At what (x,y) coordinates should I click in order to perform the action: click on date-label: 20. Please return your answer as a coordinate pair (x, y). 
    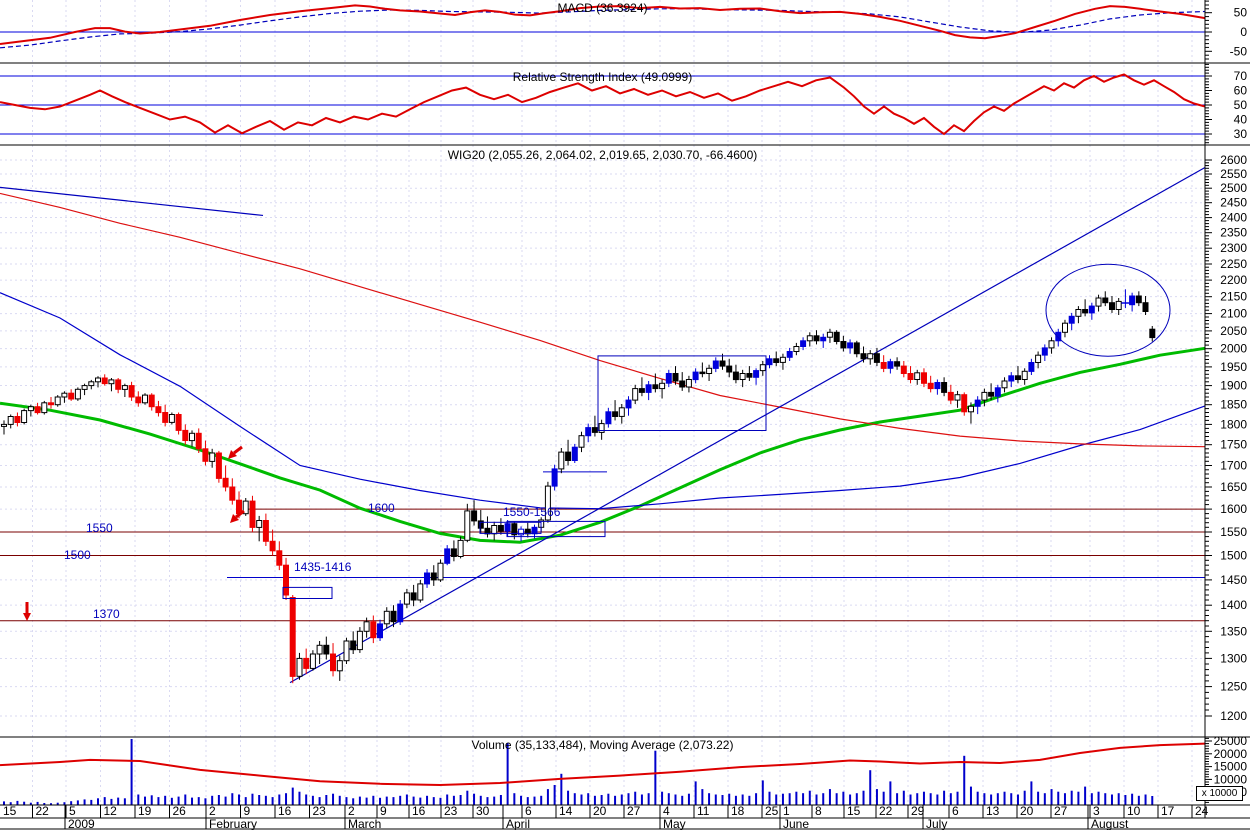
    Looking at the image, I should click on (1027, 811).